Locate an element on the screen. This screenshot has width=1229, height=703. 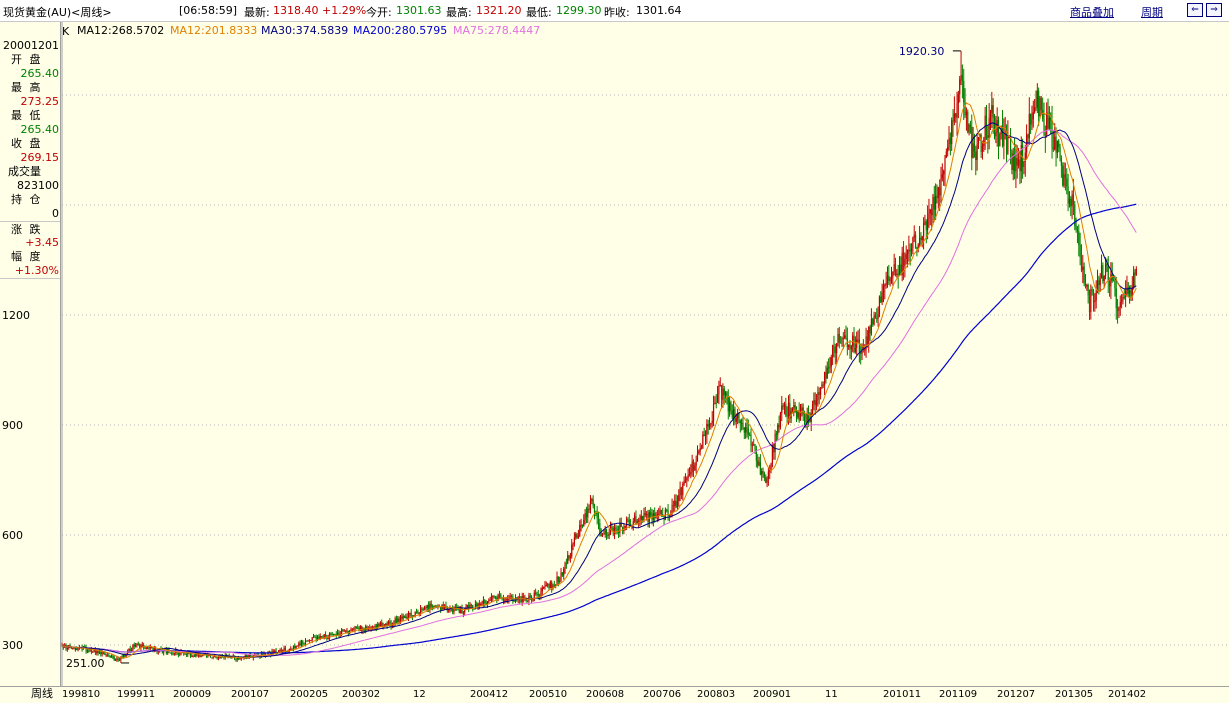
low-annotation: 251.00 is located at coordinates (85, 663).